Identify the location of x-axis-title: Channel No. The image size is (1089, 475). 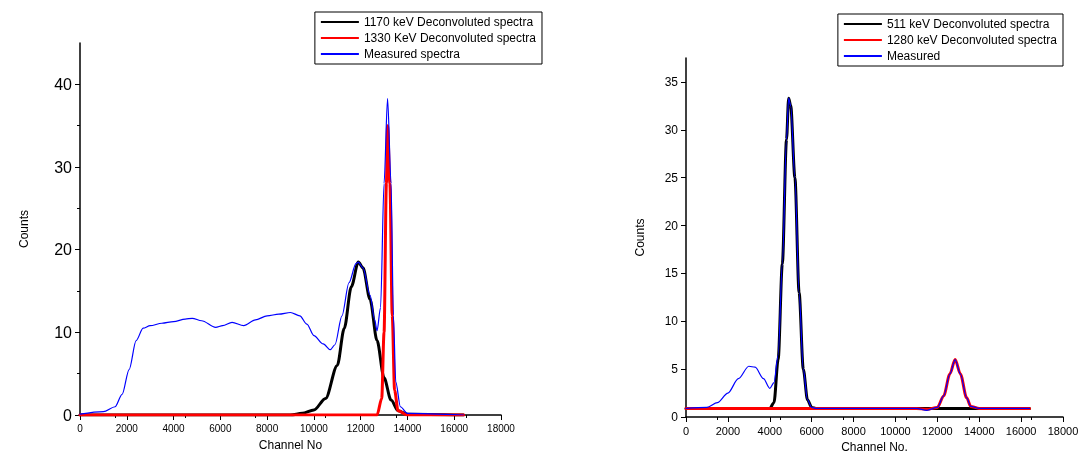
(290, 445).